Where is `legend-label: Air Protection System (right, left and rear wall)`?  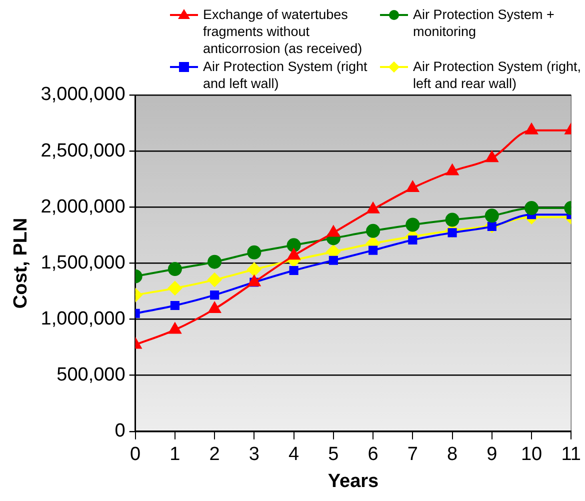 legend-label: Air Protection System (right, left and rear wall) is located at coordinates (497, 75).